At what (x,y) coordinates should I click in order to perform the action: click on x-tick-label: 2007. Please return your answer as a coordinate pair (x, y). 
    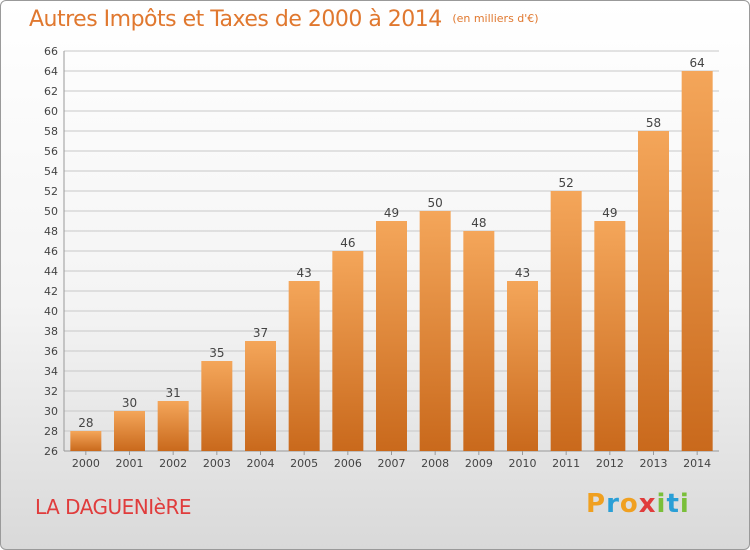
    Looking at the image, I should click on (392, 463).